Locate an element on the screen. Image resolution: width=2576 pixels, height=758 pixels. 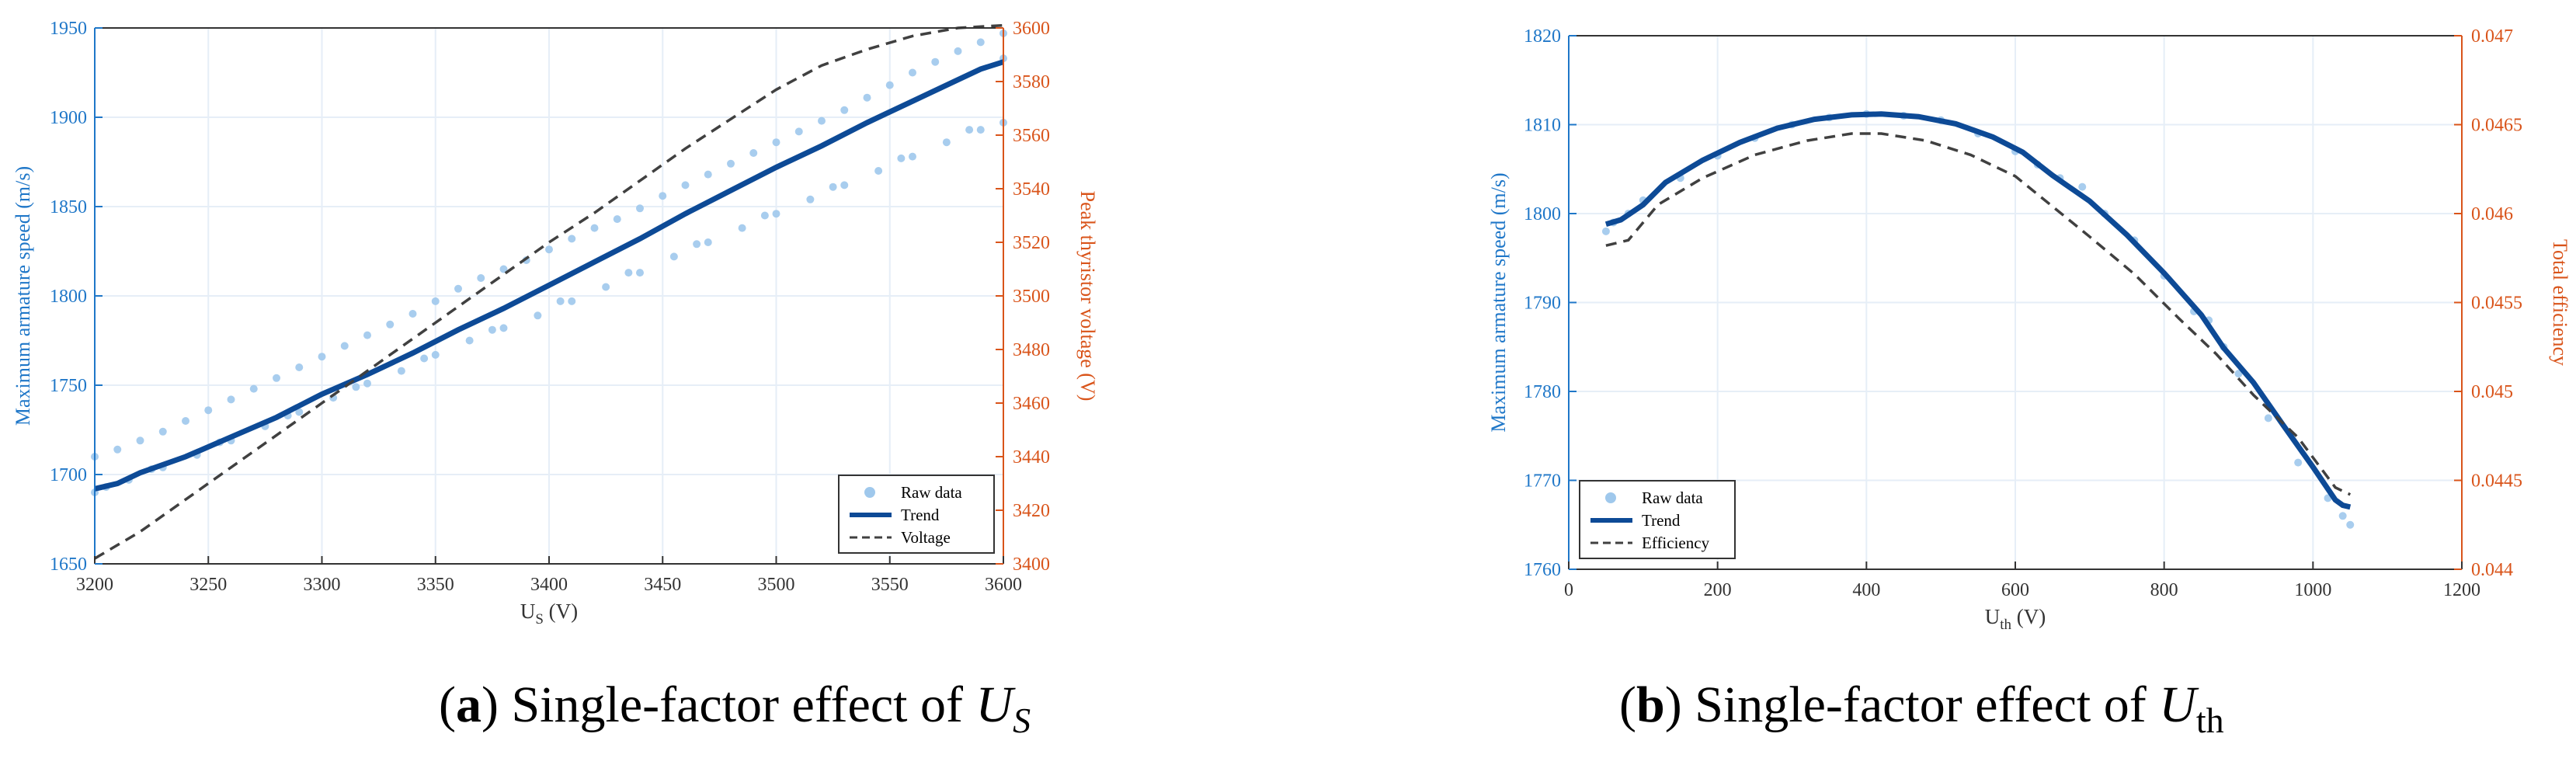
right-y-tick-label: 3580 is located at coordinates (1031, 82).